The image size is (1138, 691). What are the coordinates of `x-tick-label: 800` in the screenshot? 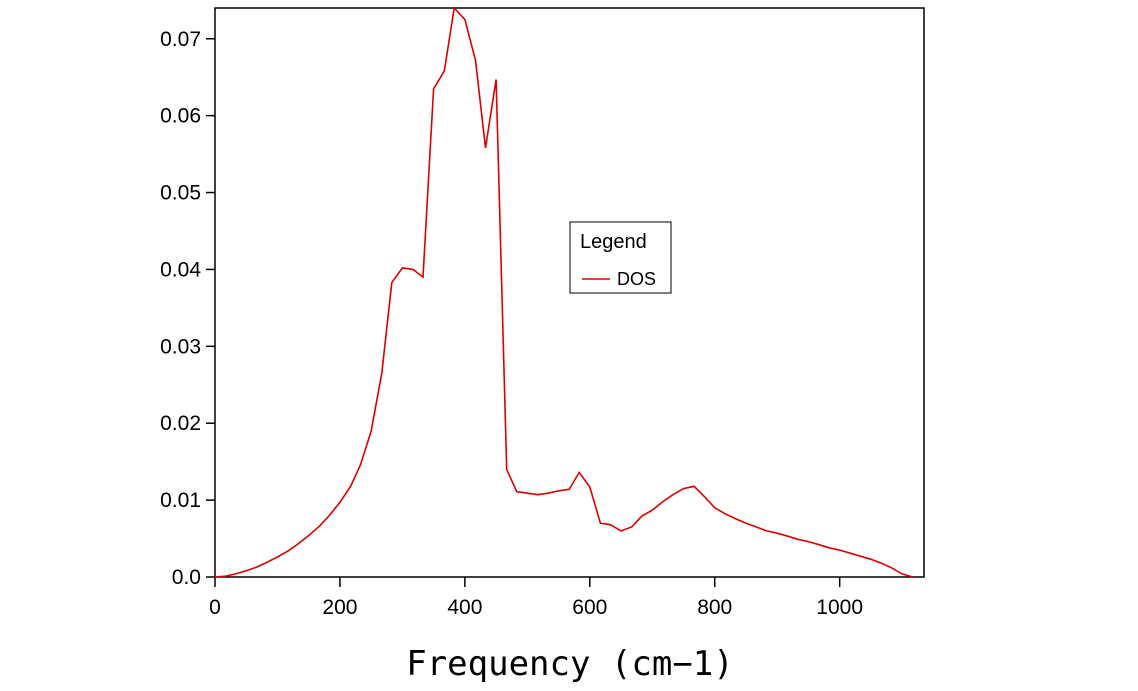 It's located at (714, 607).